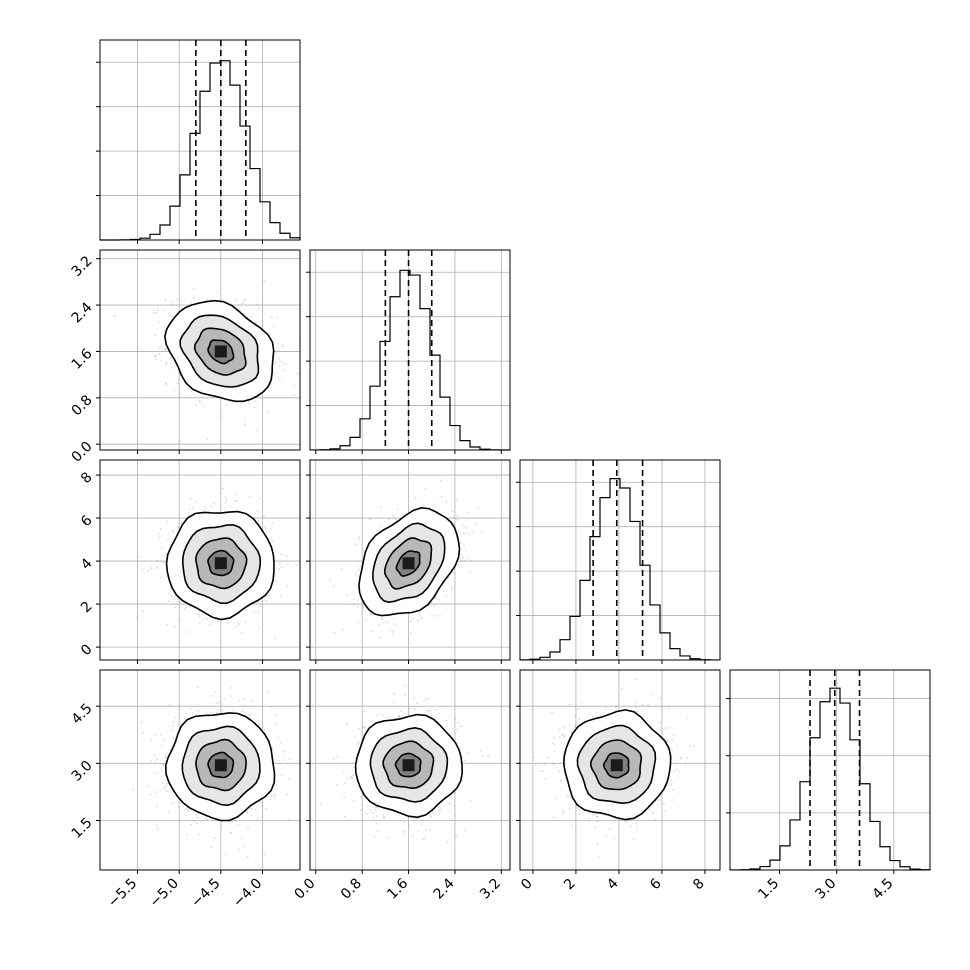  I want to click on density-peak, so click(220, 765).